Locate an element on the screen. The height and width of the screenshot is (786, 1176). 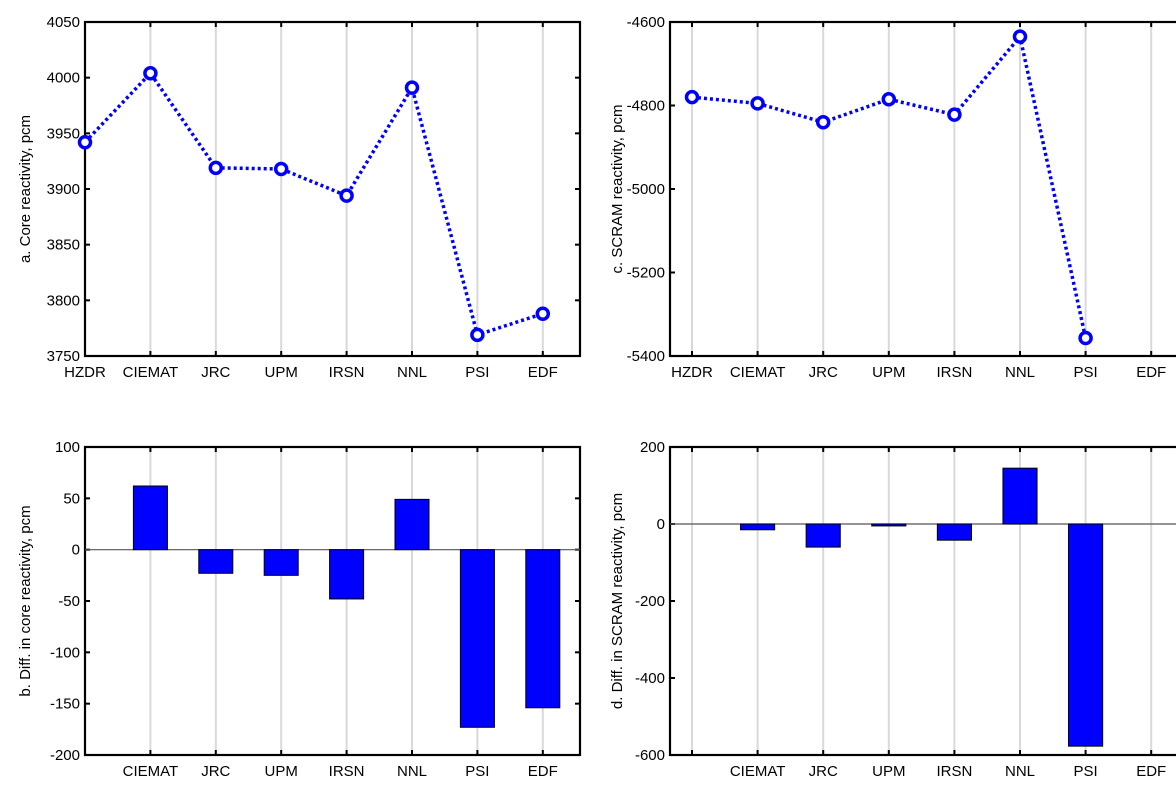
y-tick-label: 100 is located at coordinates (67, 447).